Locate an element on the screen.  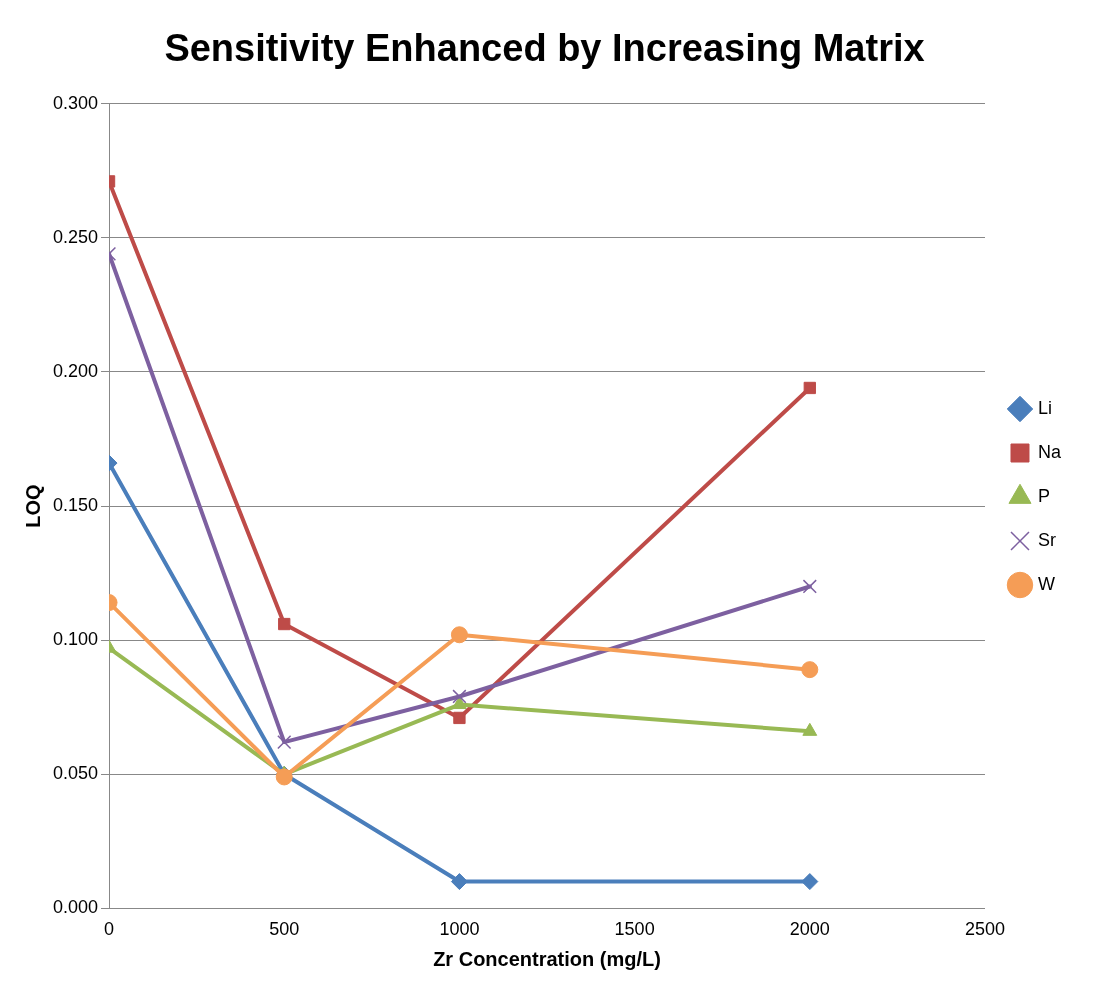
y-tick-label: 0.050 is located at coordinates (76, 773).